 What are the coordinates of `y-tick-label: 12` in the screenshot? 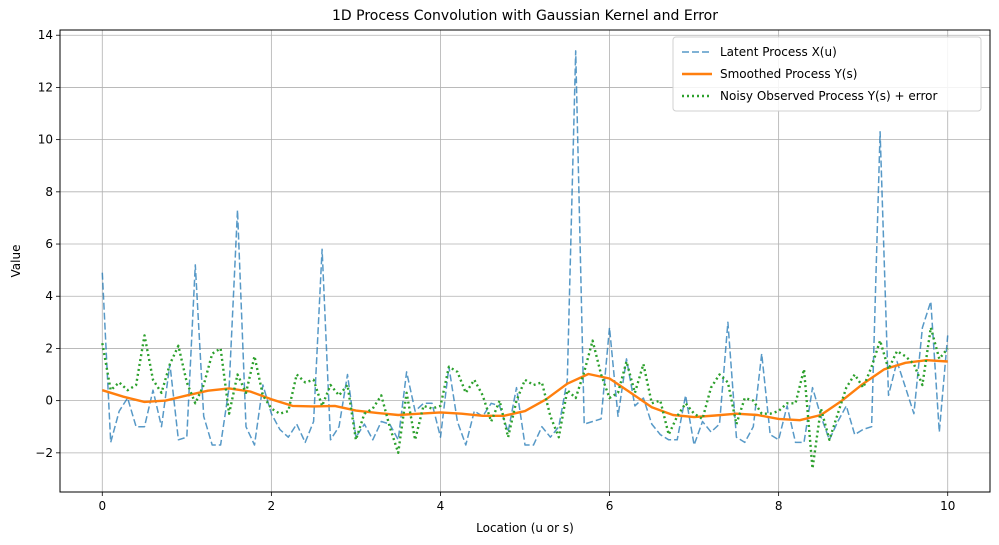 It's located at (45, 87).